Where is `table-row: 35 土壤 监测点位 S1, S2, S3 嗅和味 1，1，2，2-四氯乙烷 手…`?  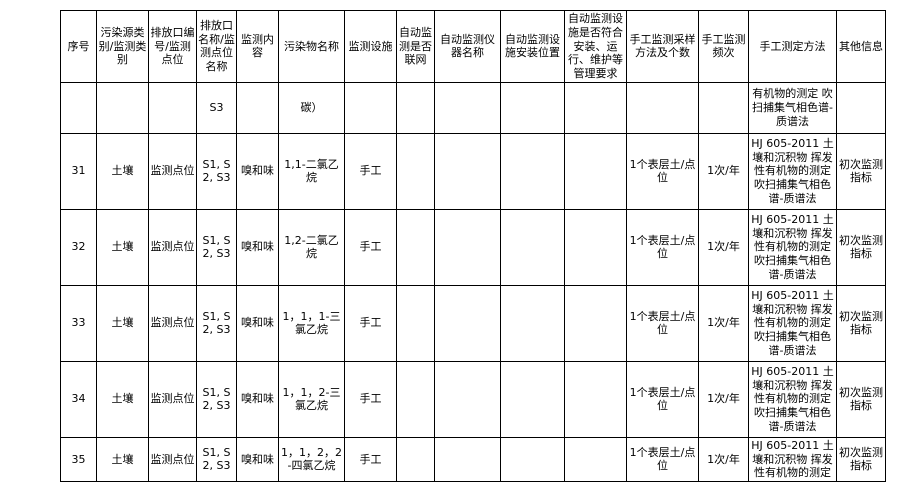
table-row: 35 土壤 监测点位 S1, S2, S3 嗅和味 1，1，2，2-四氯乙烷 手… is located at coordinates (473, 459).